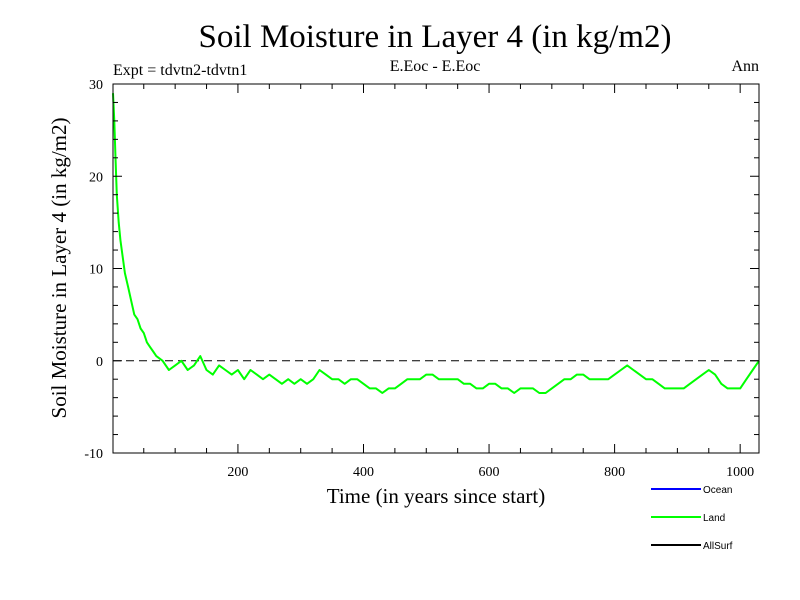 This screenshot has width=800, height=600. Describe the element at coordinates (436, 496) in the screenshot. I see `x-axis-label: Time (in years since start)` at that location.